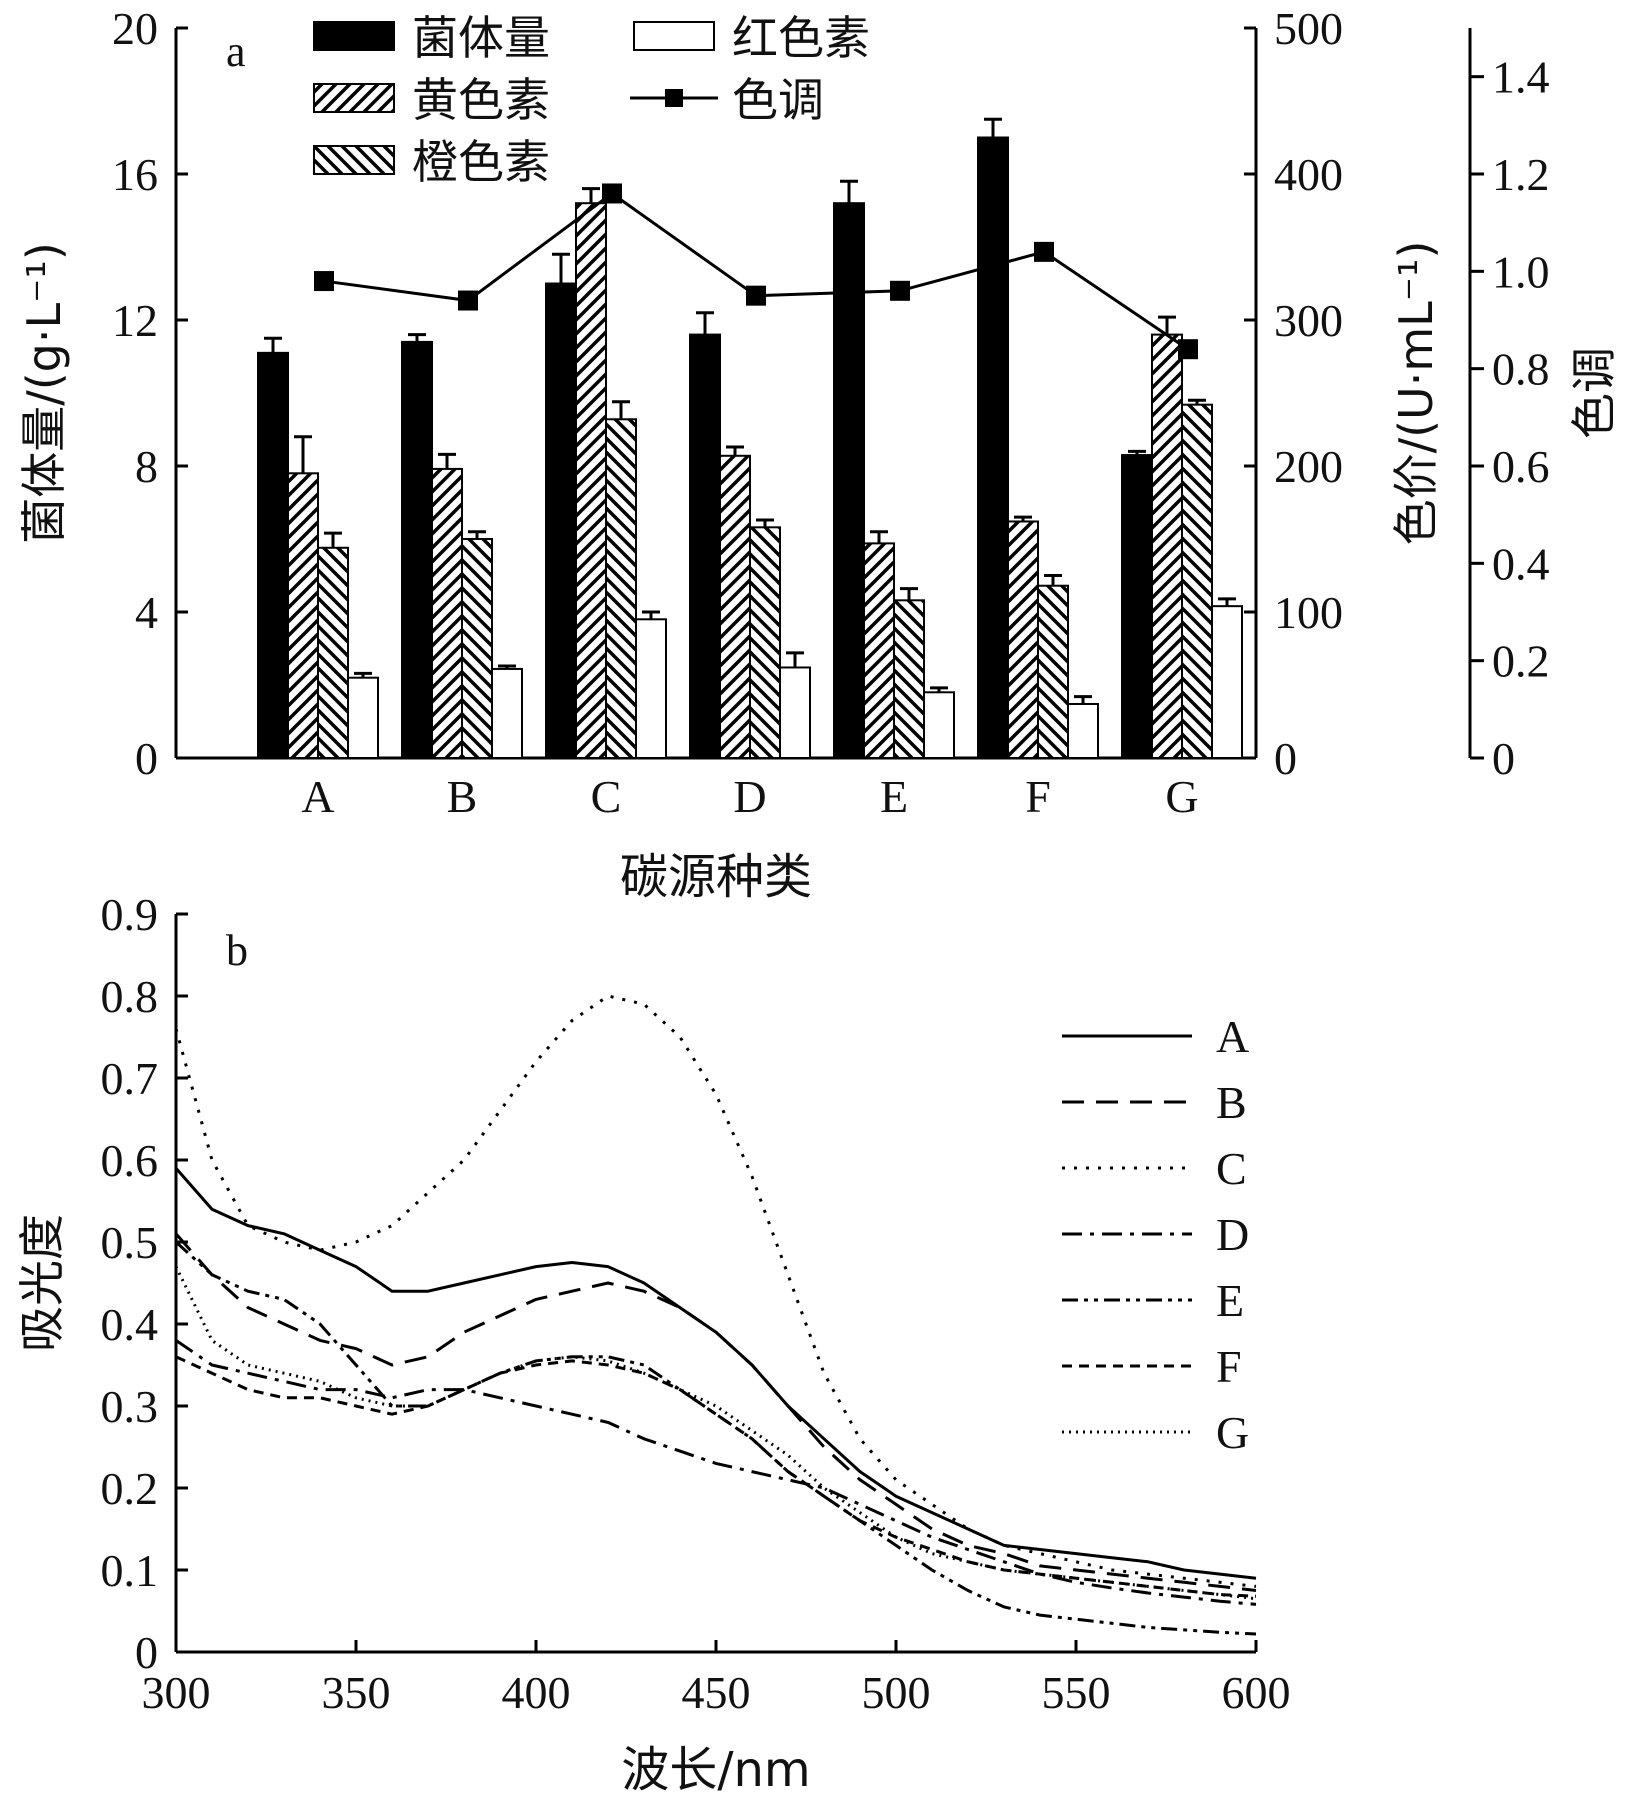 This screenshot has height=1798, width=1628. What do you see at coordinates (135, 320) in the screenshot?
I see `left-y-tick-label: 12` at bounding box center [135, 320].